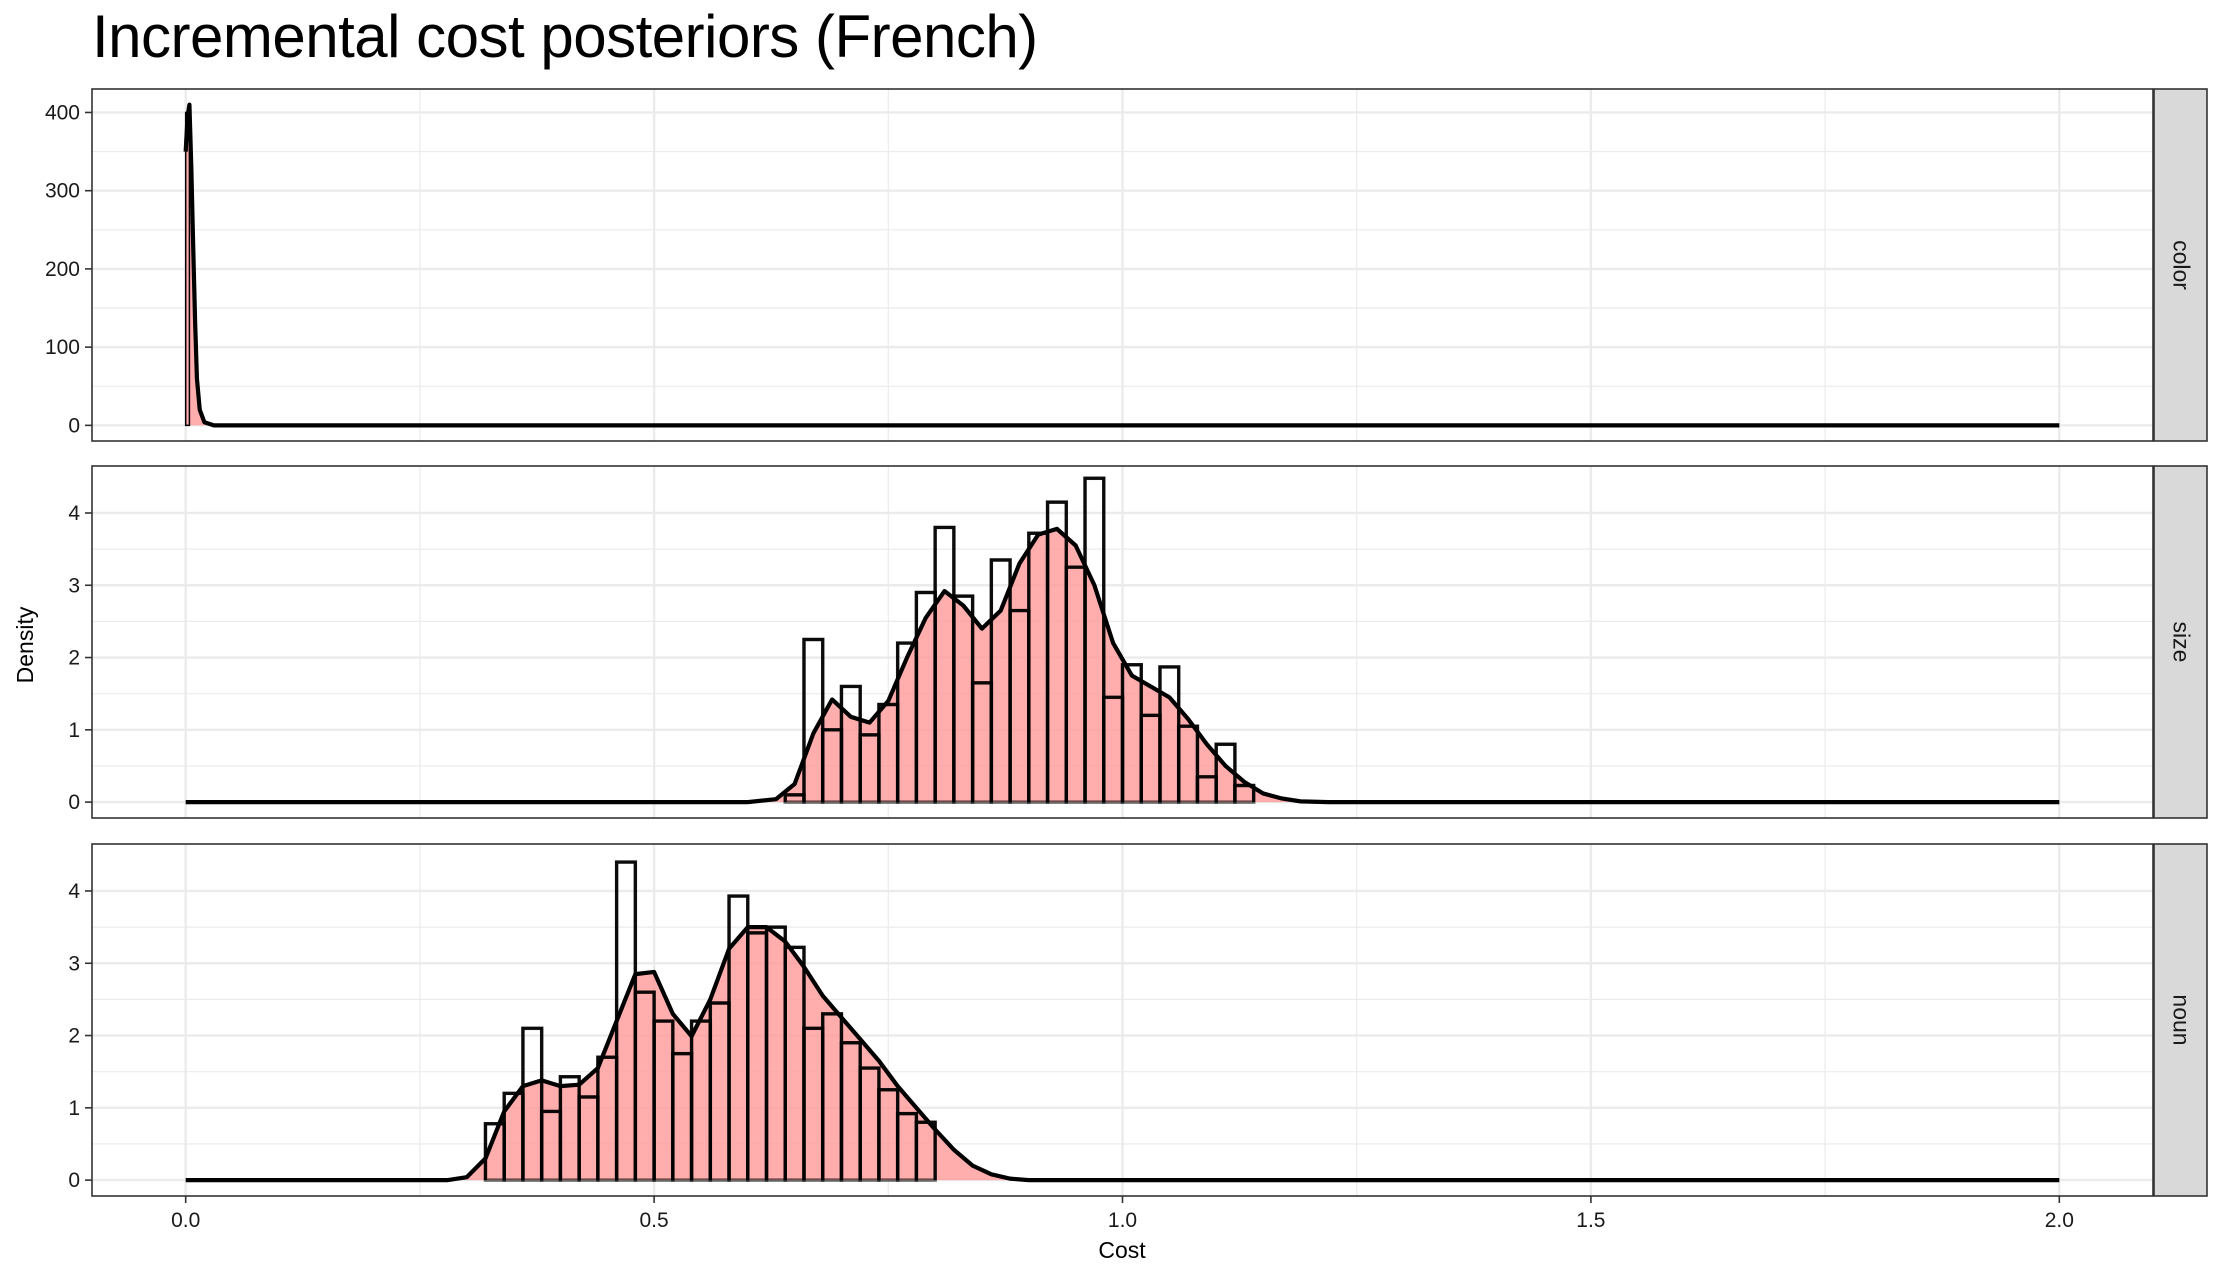 Image resolution: width=2216 pixels, height=1279 pixels. What do you see at coordinates (565, 36) in the screenshot?
I see `chart-title: Incremental cost posteriors (French)` at bounding box center [565, 36].